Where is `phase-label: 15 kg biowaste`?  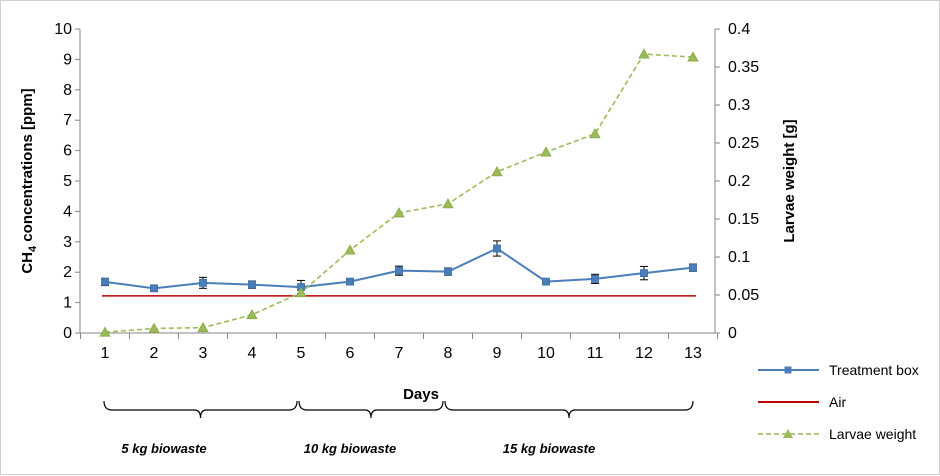 phase-label: 15 kg biowaste is located at coordinates (549, 448).